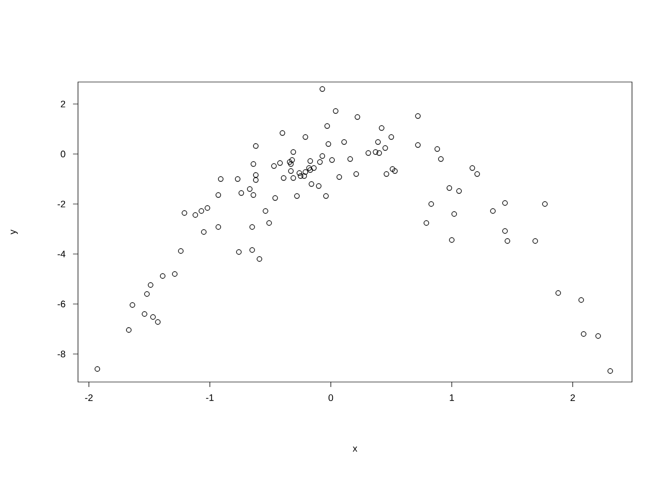 The width and height of the screenshot is (672, 480). What do you see at coordinates (62, 304) in the screenshot?
I see `y-tick-label: -6` at bounding box center [62, 304].